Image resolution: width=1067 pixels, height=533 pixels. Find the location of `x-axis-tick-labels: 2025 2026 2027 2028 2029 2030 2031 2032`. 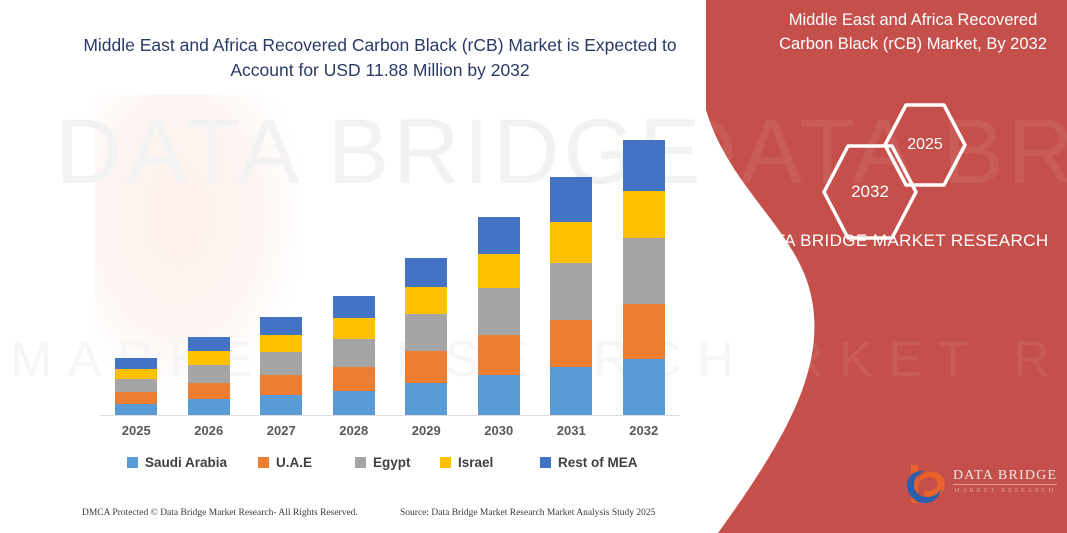

x-axis-tick-labels: 2025 2026 2027 2028 2029 2030 2031 2032 is located at coordinates (390, 433).